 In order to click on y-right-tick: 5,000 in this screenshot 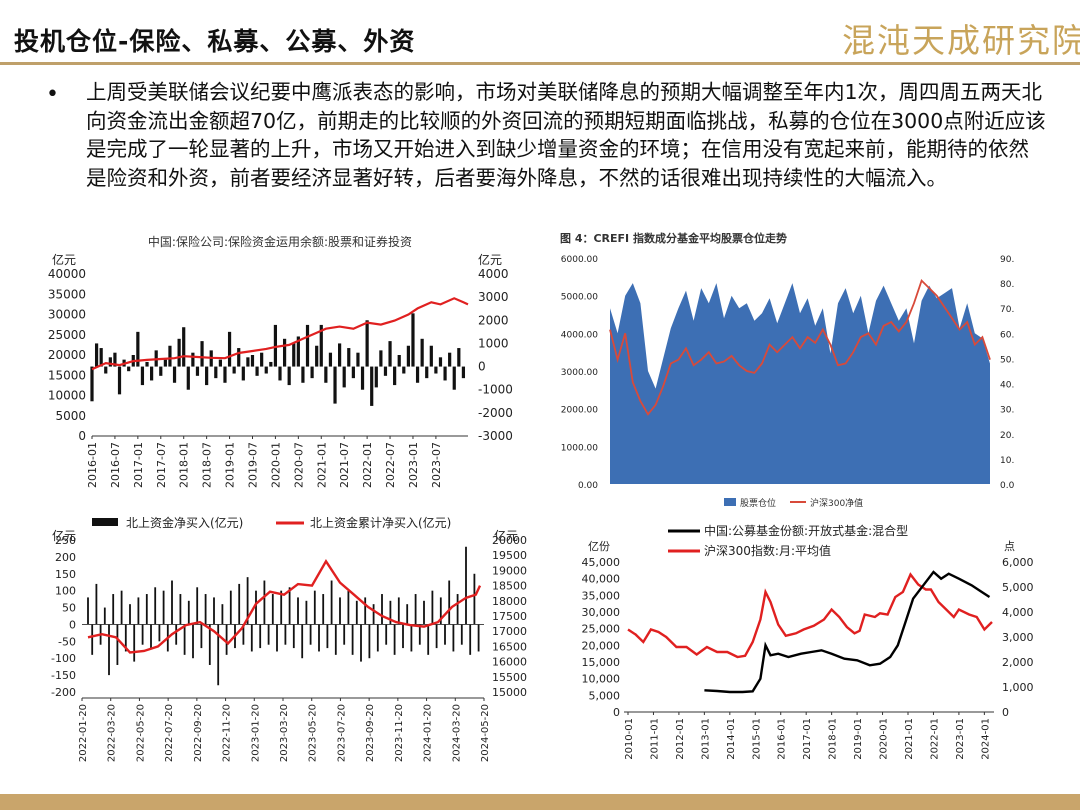, I will do `click(1018, 587)`.